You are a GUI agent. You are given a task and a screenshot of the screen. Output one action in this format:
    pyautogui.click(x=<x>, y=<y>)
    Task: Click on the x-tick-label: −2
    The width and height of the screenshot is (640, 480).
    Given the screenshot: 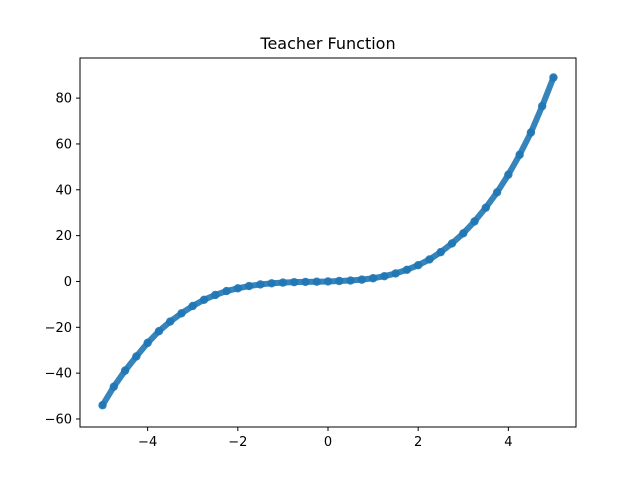 What is the action you would take?
    pyautogui.click(x=237, y=442)
    